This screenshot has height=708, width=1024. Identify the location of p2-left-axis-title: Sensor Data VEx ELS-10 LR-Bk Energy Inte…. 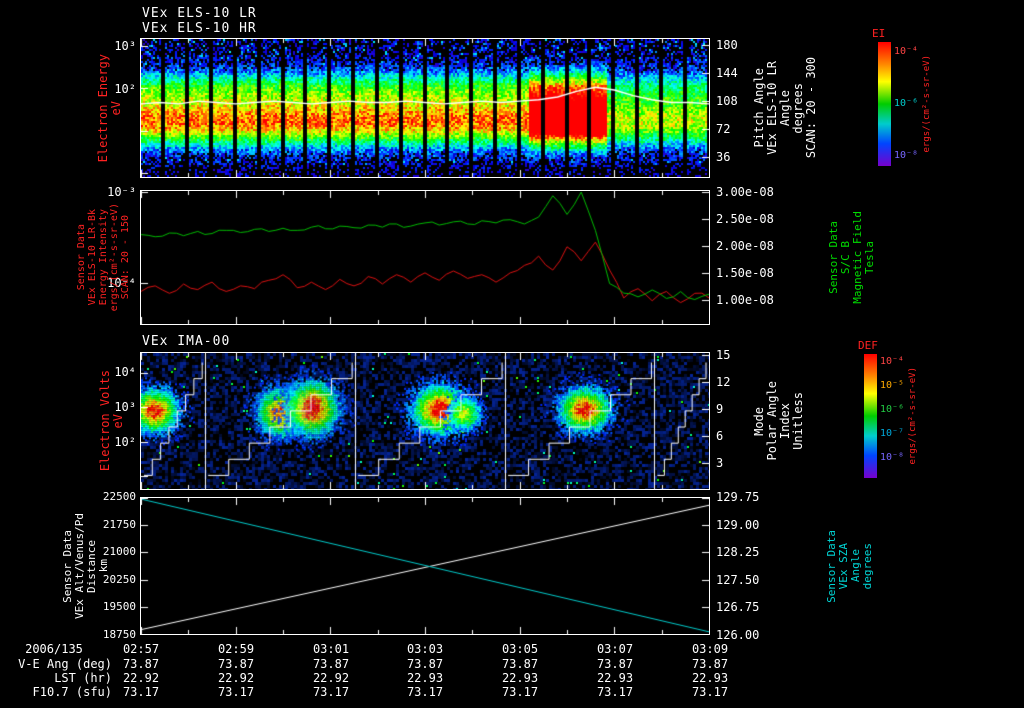
(103, 257).